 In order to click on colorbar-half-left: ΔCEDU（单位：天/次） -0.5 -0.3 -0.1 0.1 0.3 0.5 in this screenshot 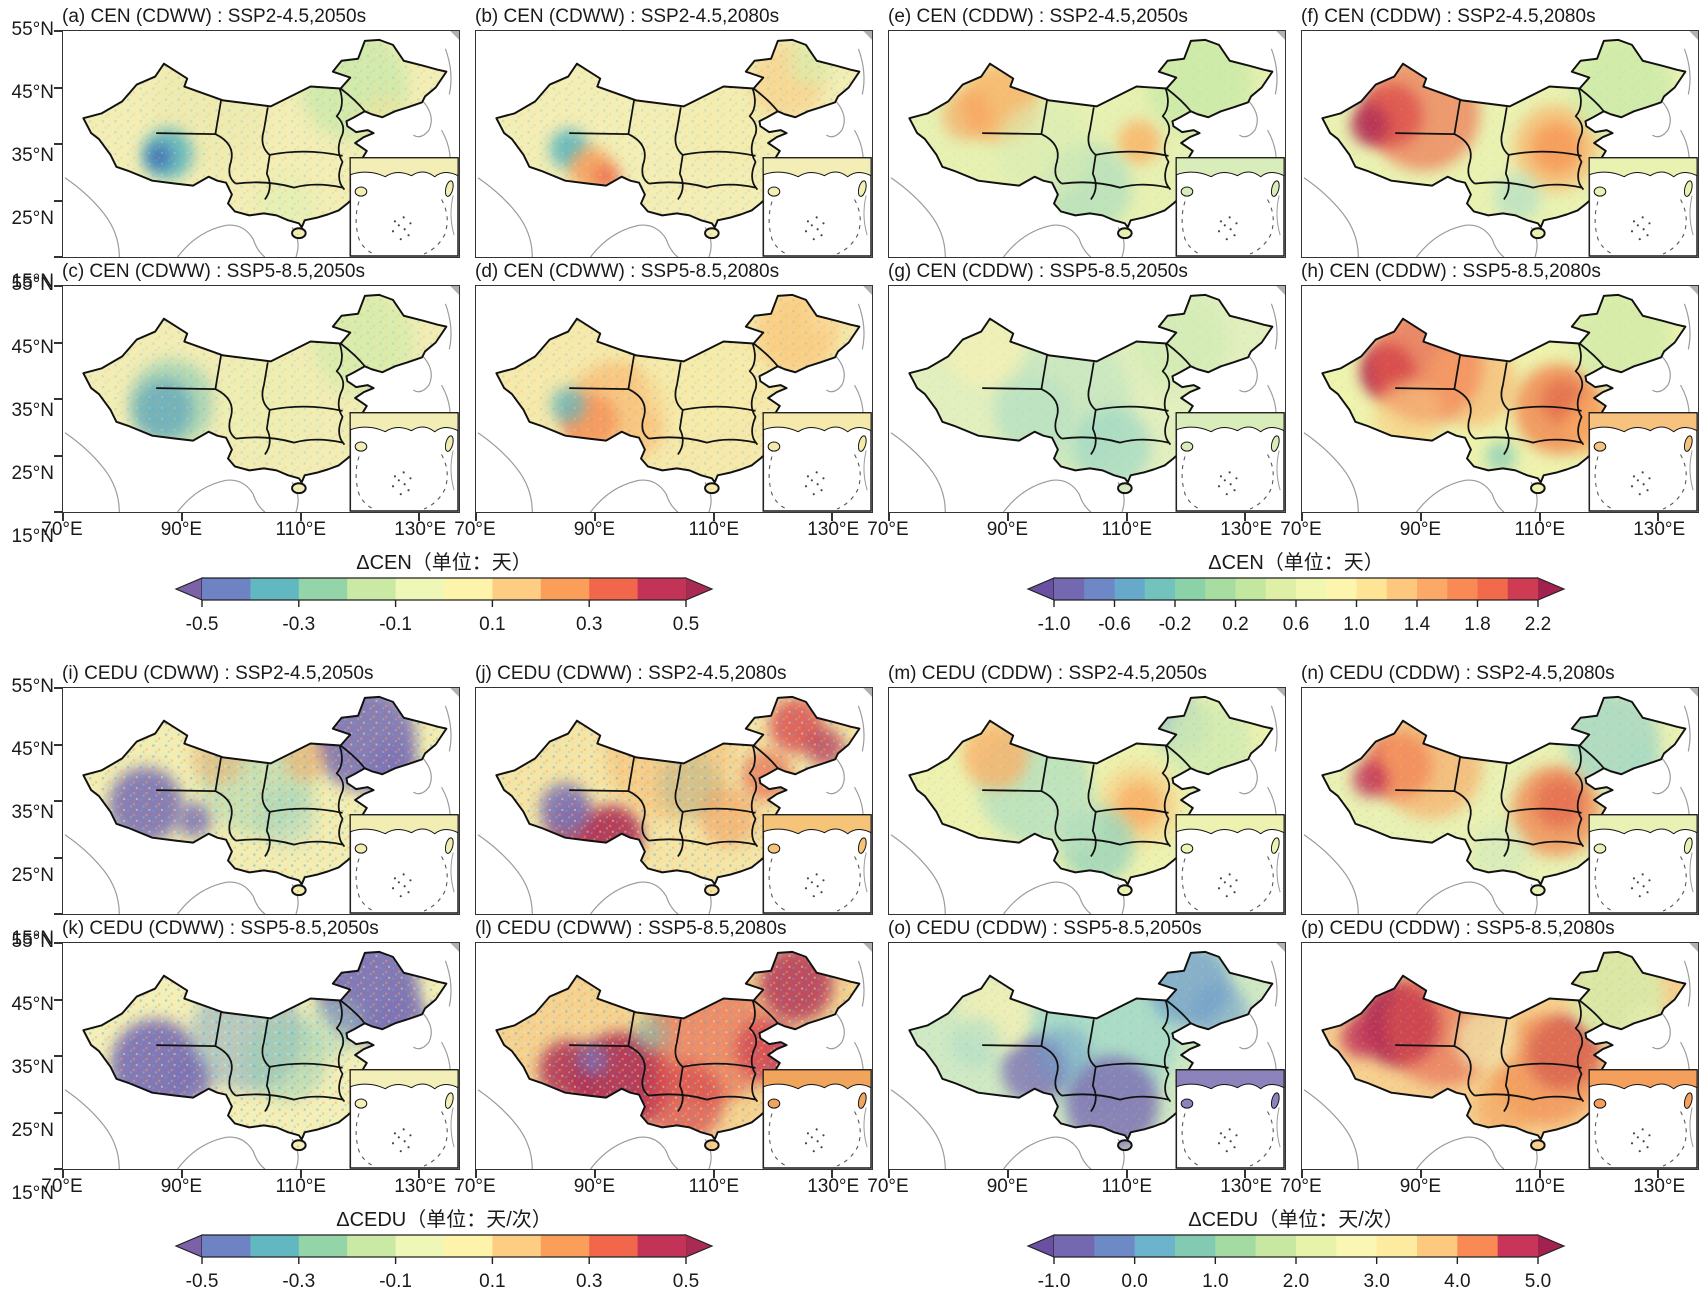, I will do `click(444, 1259)`.